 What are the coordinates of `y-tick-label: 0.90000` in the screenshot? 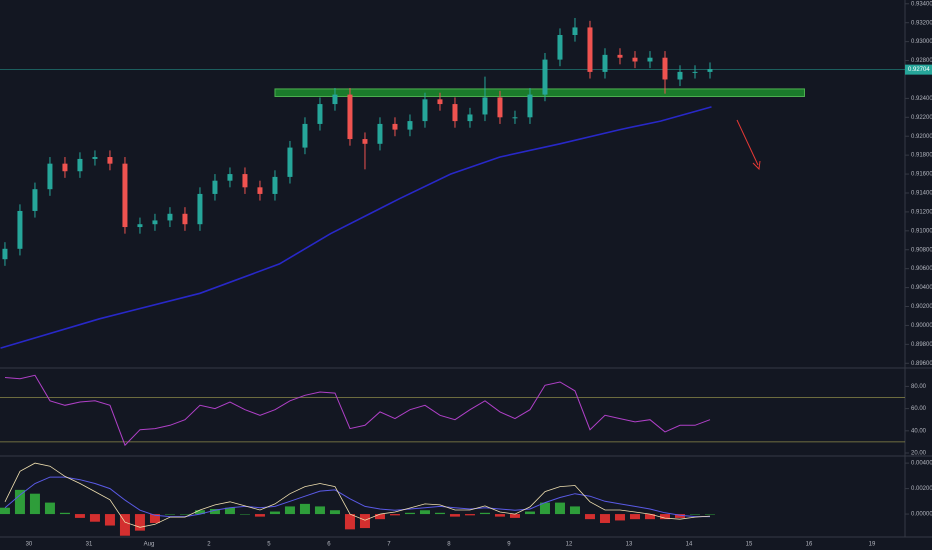 It's located at (921, 326).